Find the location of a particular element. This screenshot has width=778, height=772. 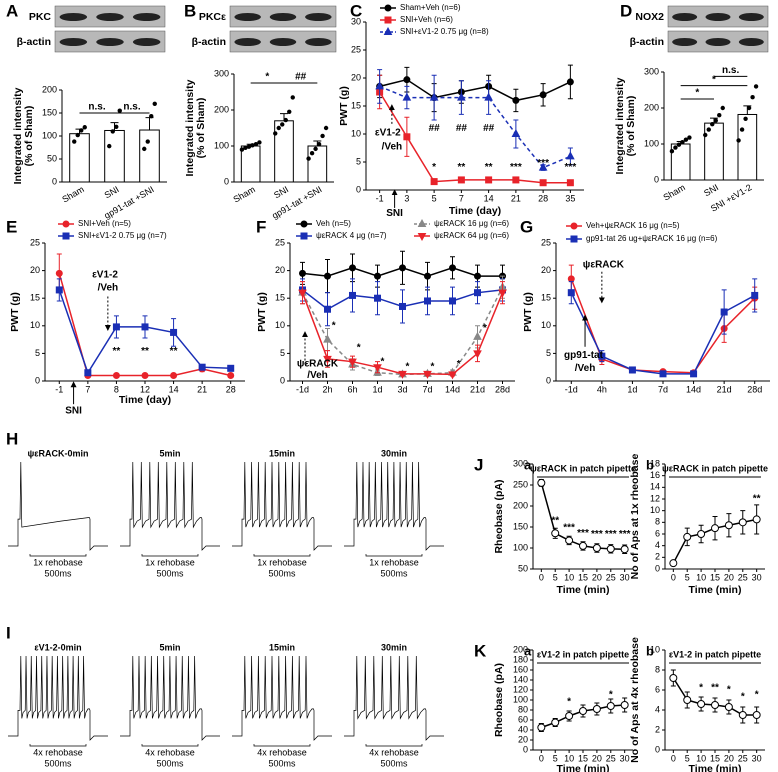

y-tick-label: 40 is located at coordinates (523, 729).